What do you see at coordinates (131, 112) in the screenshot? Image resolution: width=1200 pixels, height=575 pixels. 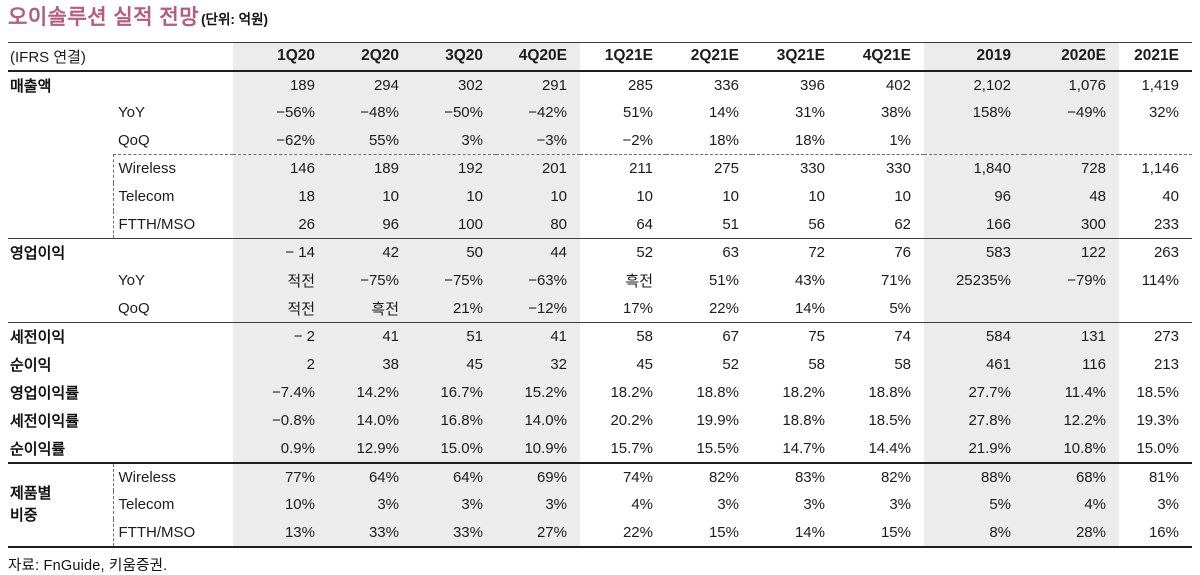 I see `row-sublabel: YoY` at bounding box center [131, 112].